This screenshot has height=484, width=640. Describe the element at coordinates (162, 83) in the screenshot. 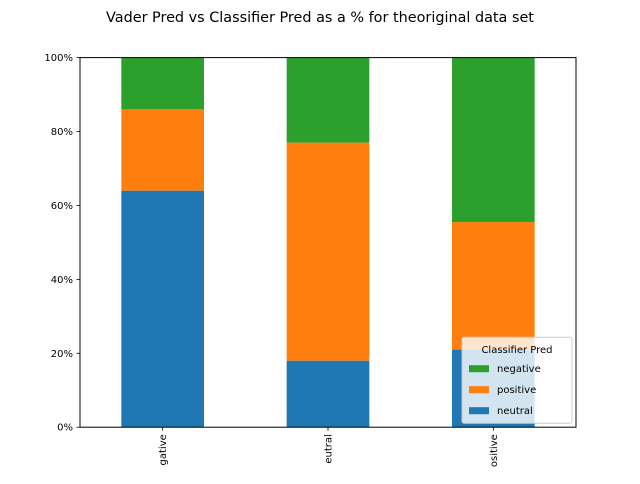

I see `bar-segment-negative-negative` at that location.